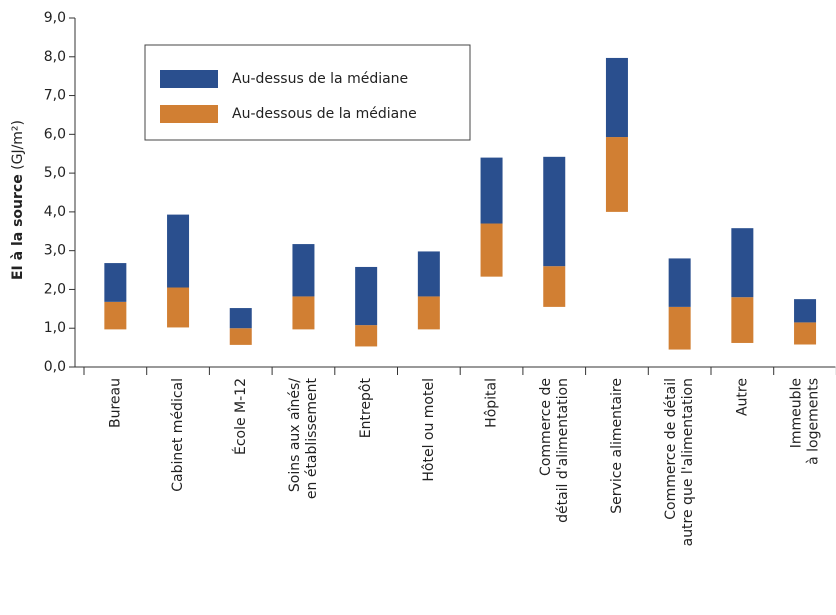 Image resolution: width=836 pixels, height=615 pixels. Describe the element at coordinates (55, 367) in the screenshot. I see `y-tick-label: 0,0` at that location.